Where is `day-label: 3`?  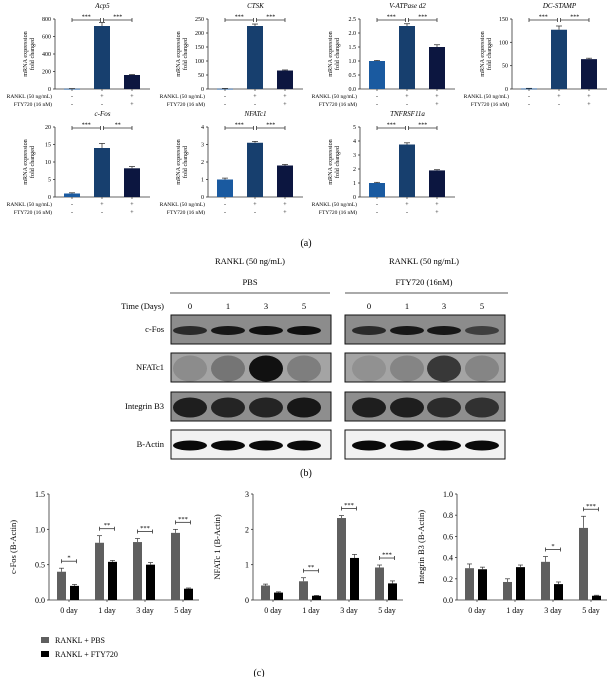 day-label: 3 is located at coordinates (266, 306).